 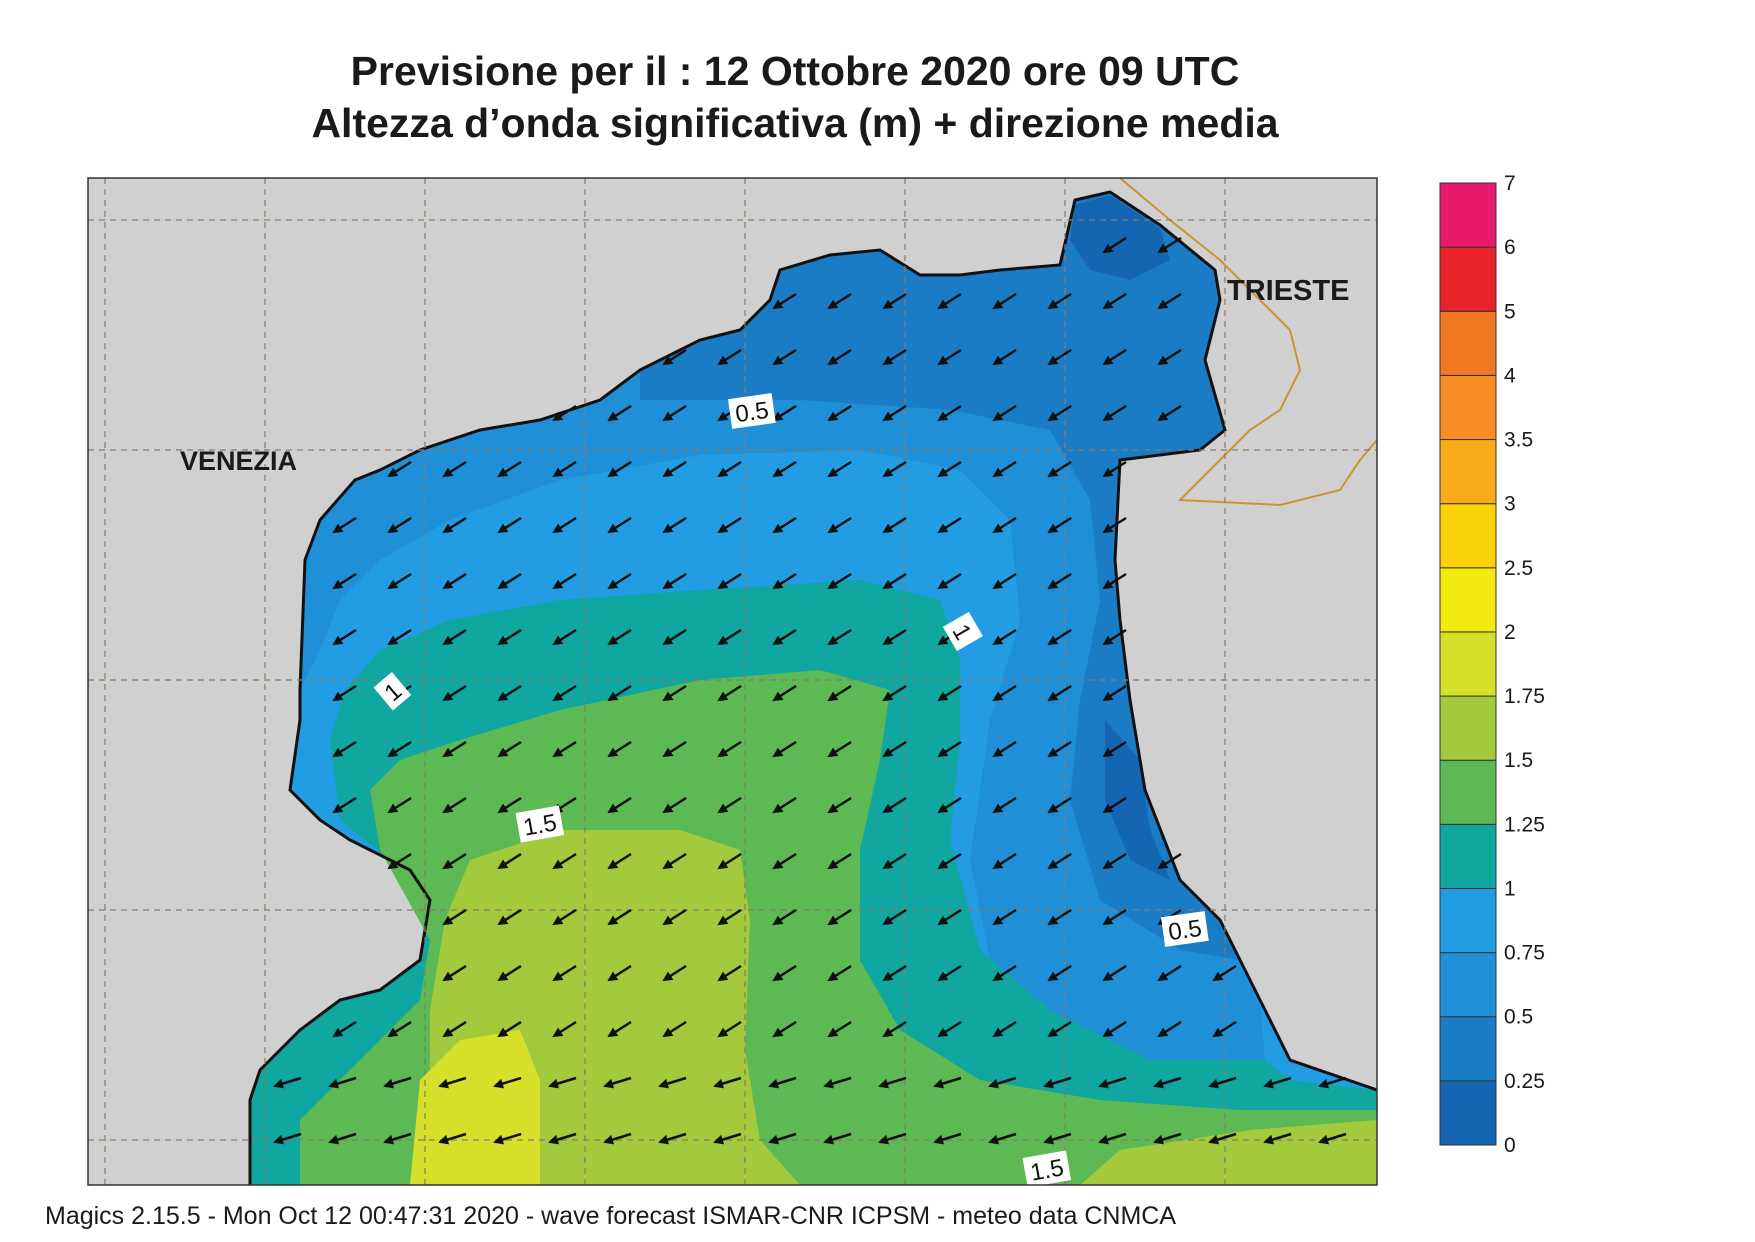 I want to click on legend-tick-label: 7, so click(x=1510, y=183).